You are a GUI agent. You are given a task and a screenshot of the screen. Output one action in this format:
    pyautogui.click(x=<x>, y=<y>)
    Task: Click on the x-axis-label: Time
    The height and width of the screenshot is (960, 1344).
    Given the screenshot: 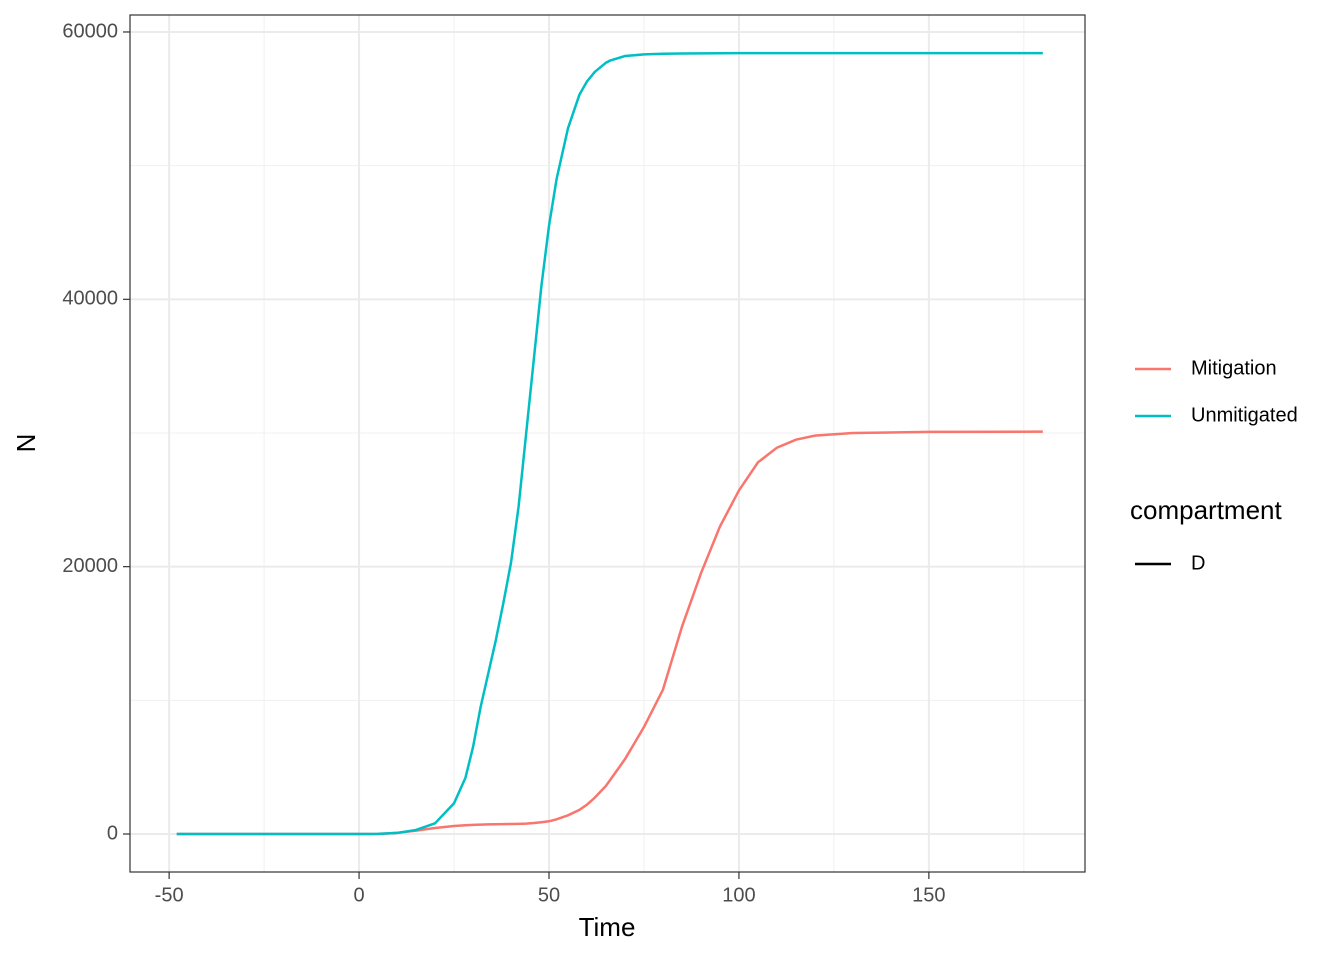 What is the action you would take?
    pyautogui.click(x=607, y=927)
    